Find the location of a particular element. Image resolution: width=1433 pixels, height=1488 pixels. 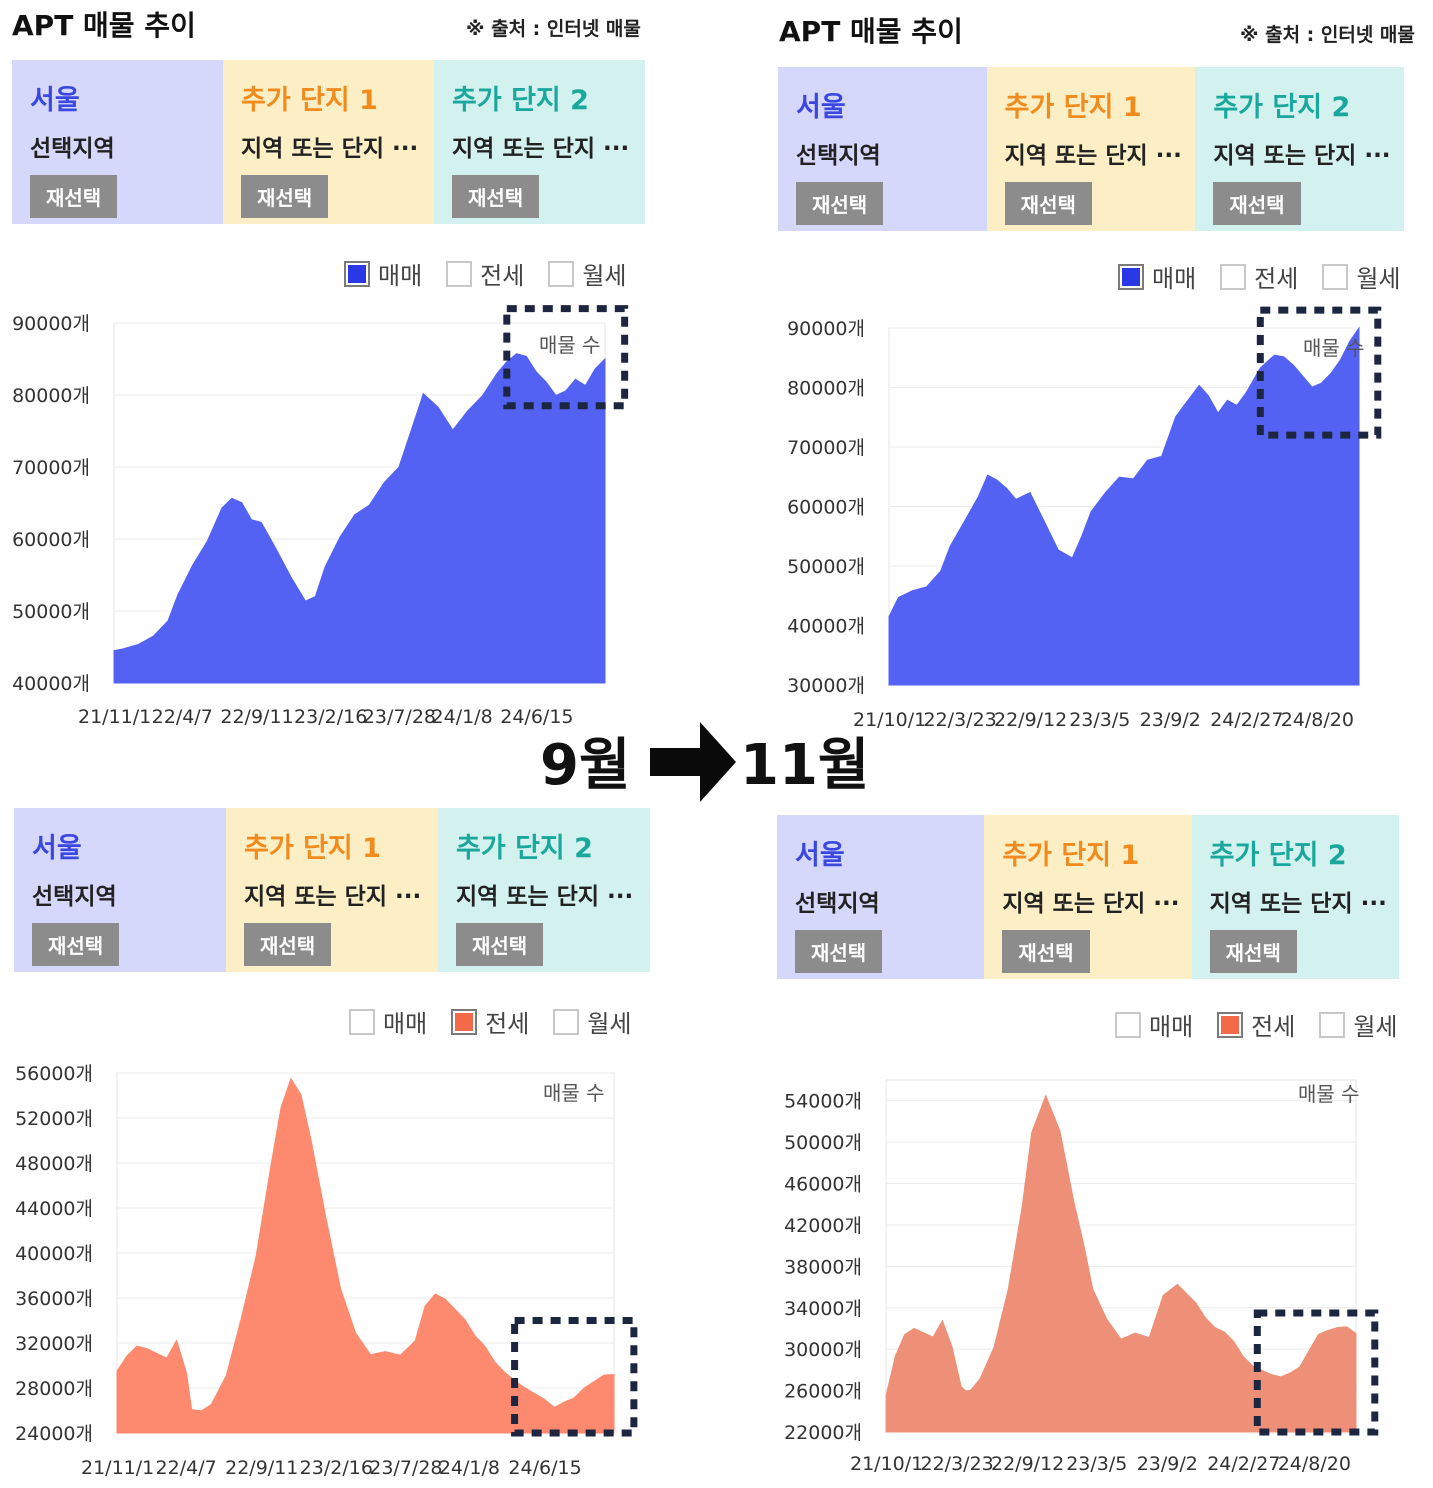

highlight-box is located at coordinates (1316, 1372).